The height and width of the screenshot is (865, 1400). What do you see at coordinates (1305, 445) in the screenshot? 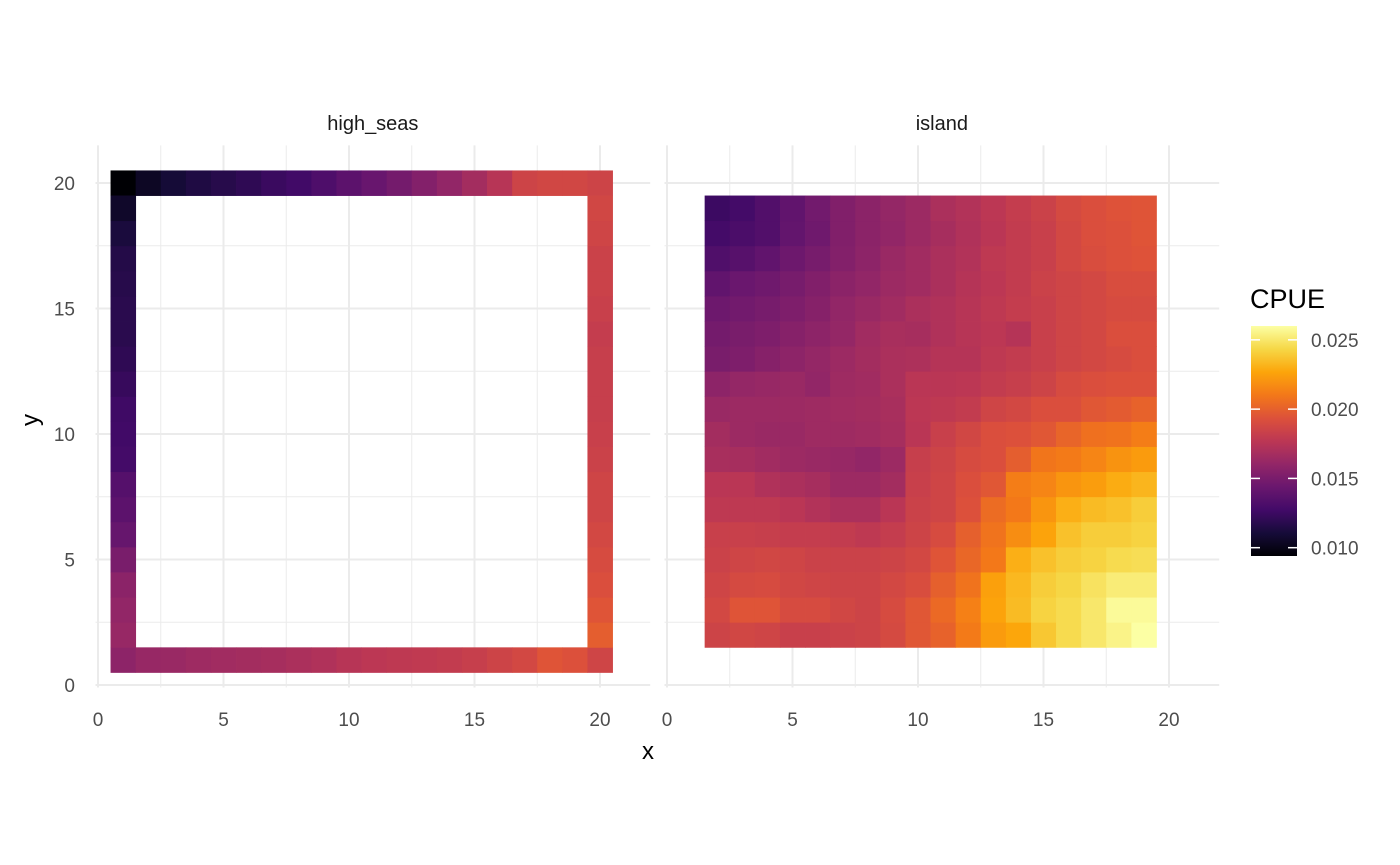
I see `legend-ticks: 0.010 0.015 0.020 0.025` at bounding box center [1305, 445].